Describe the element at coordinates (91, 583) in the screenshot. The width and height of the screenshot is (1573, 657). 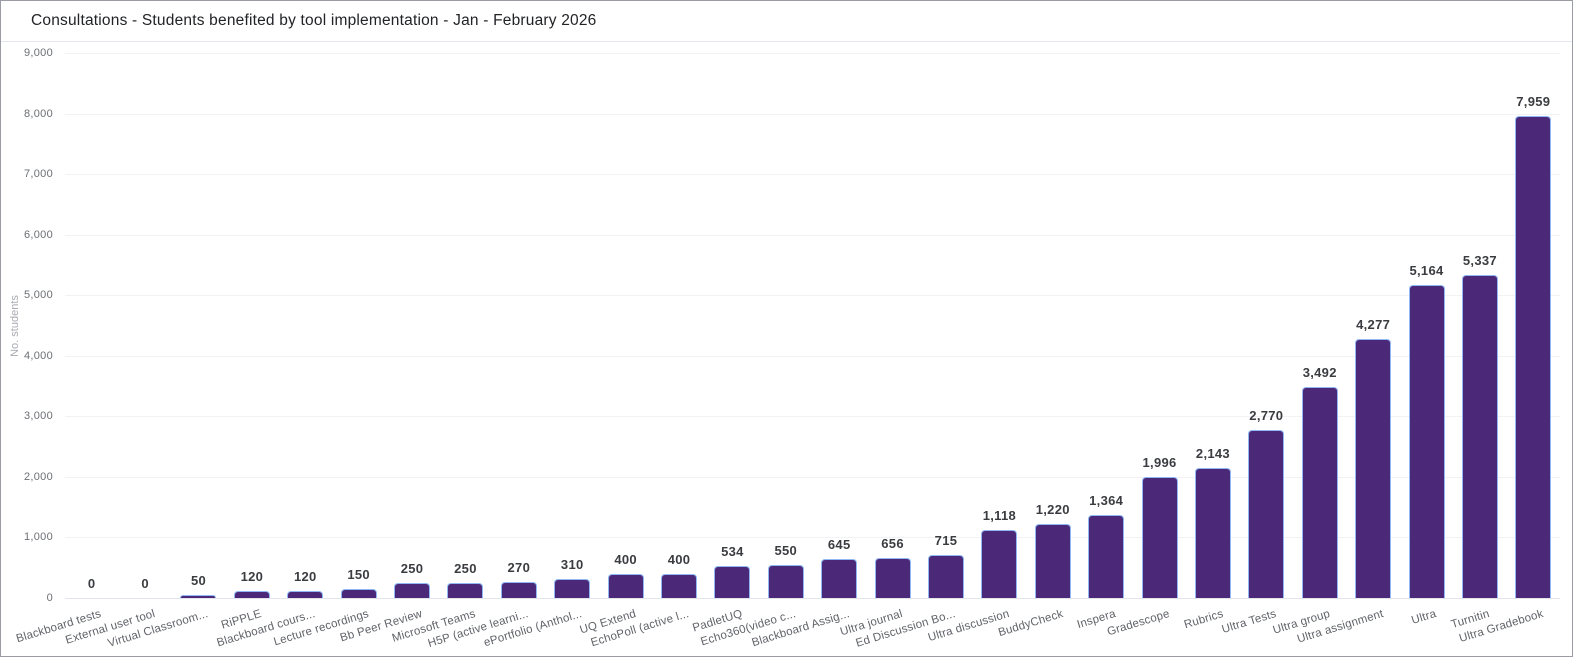
I see `value-label-blackboard-tests: 0` at that location.